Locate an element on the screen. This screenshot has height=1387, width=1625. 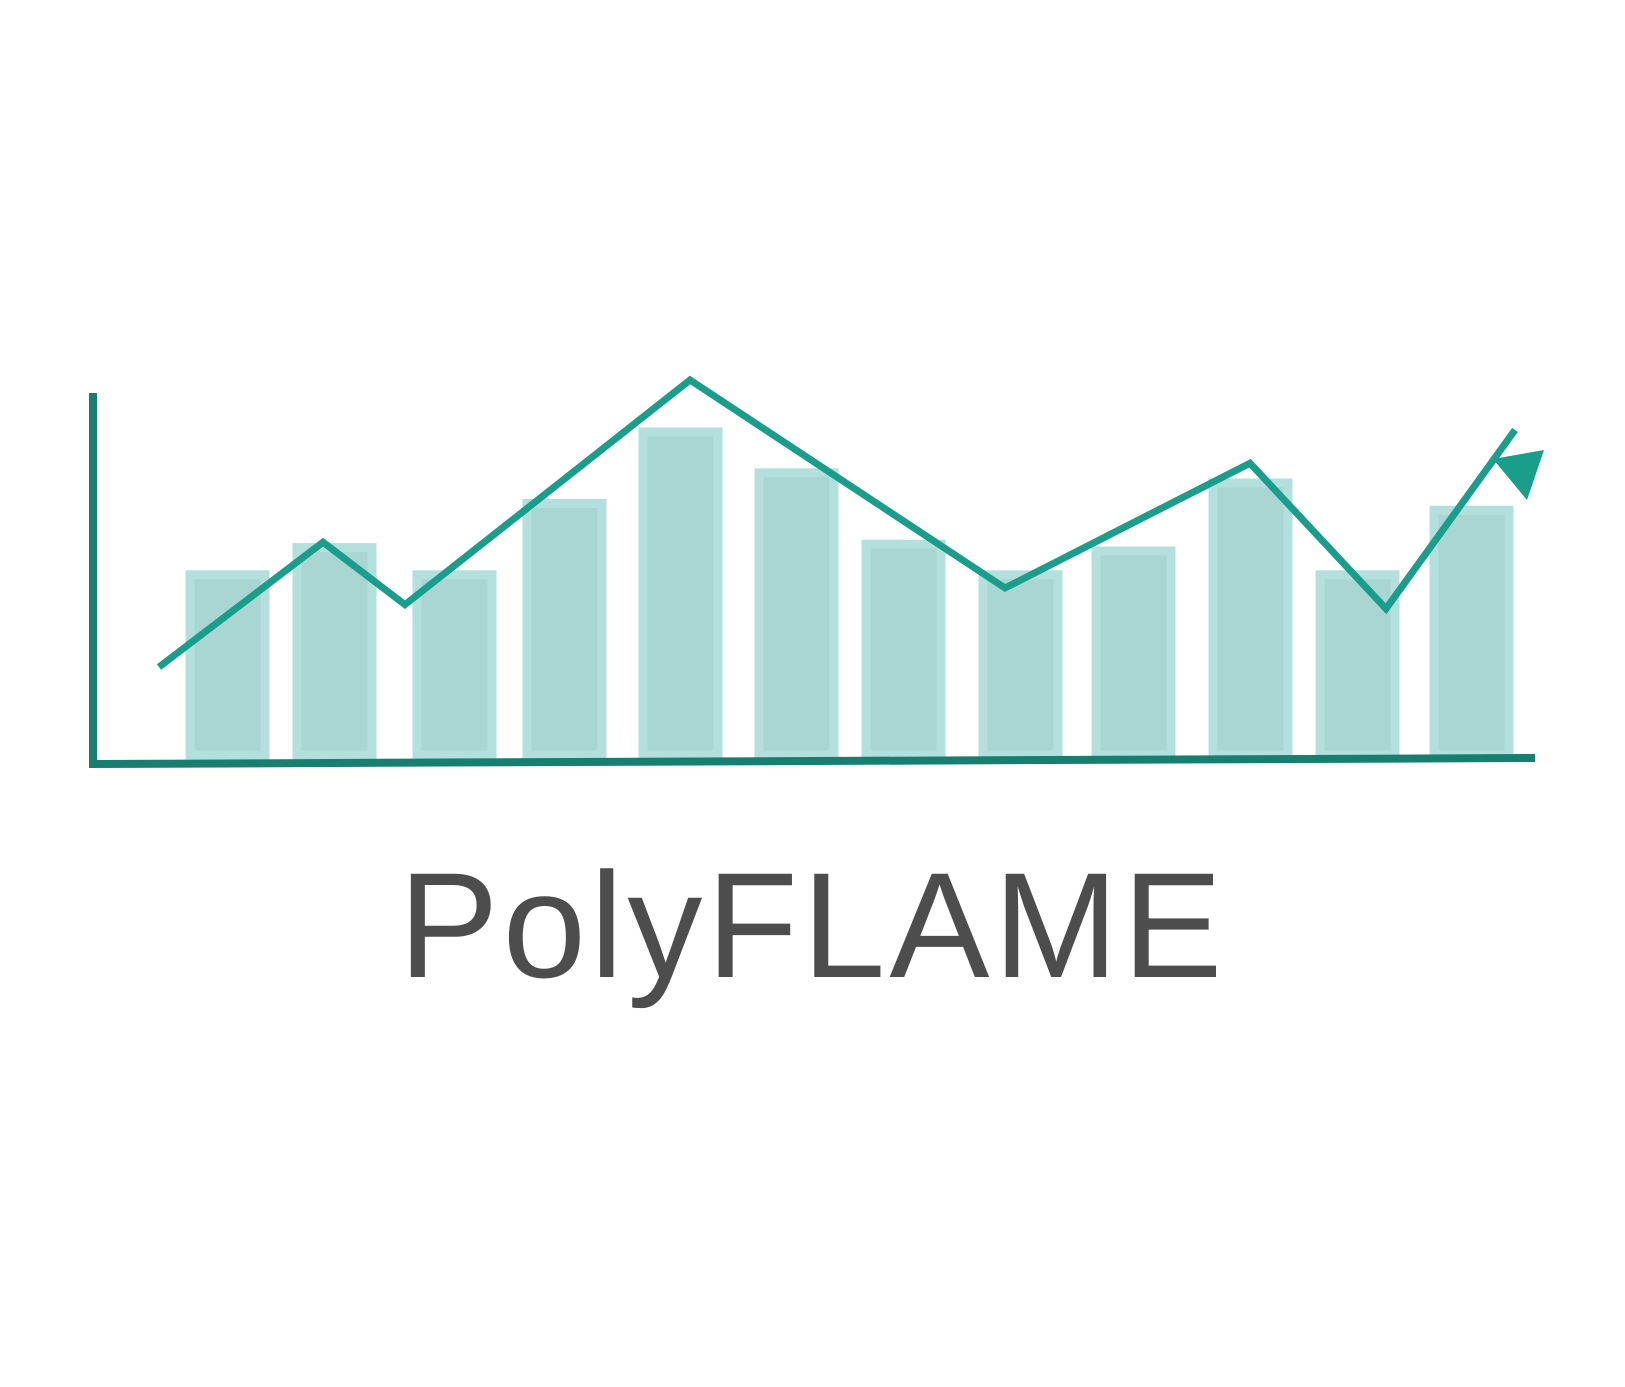
logo-wordmark: PolyFLAME is located at coordinates (812, 925).